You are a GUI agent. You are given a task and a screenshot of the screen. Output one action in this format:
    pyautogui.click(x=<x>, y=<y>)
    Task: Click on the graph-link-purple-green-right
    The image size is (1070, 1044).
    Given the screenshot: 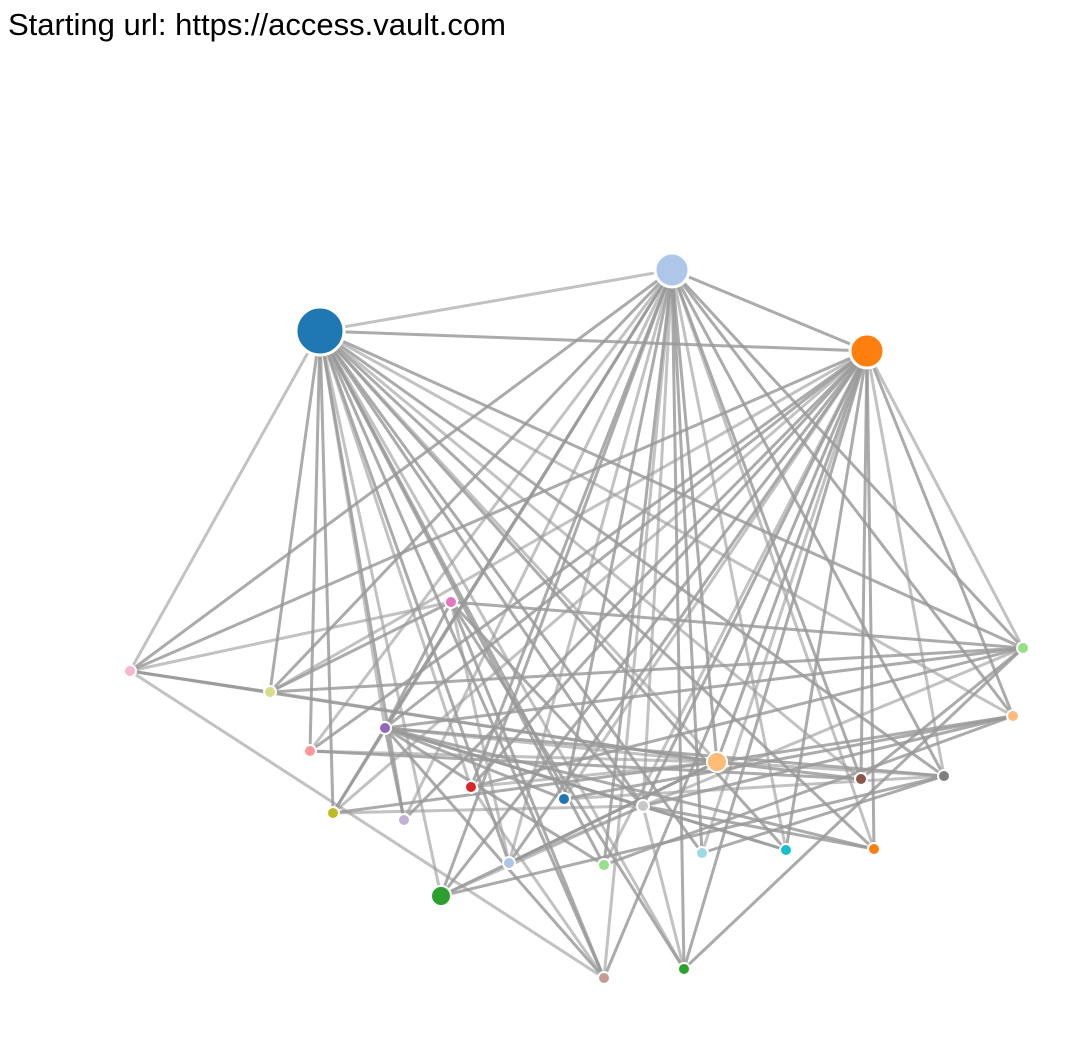 What is the action you would take?
    pyautogui.click(x=704, y=688)
    